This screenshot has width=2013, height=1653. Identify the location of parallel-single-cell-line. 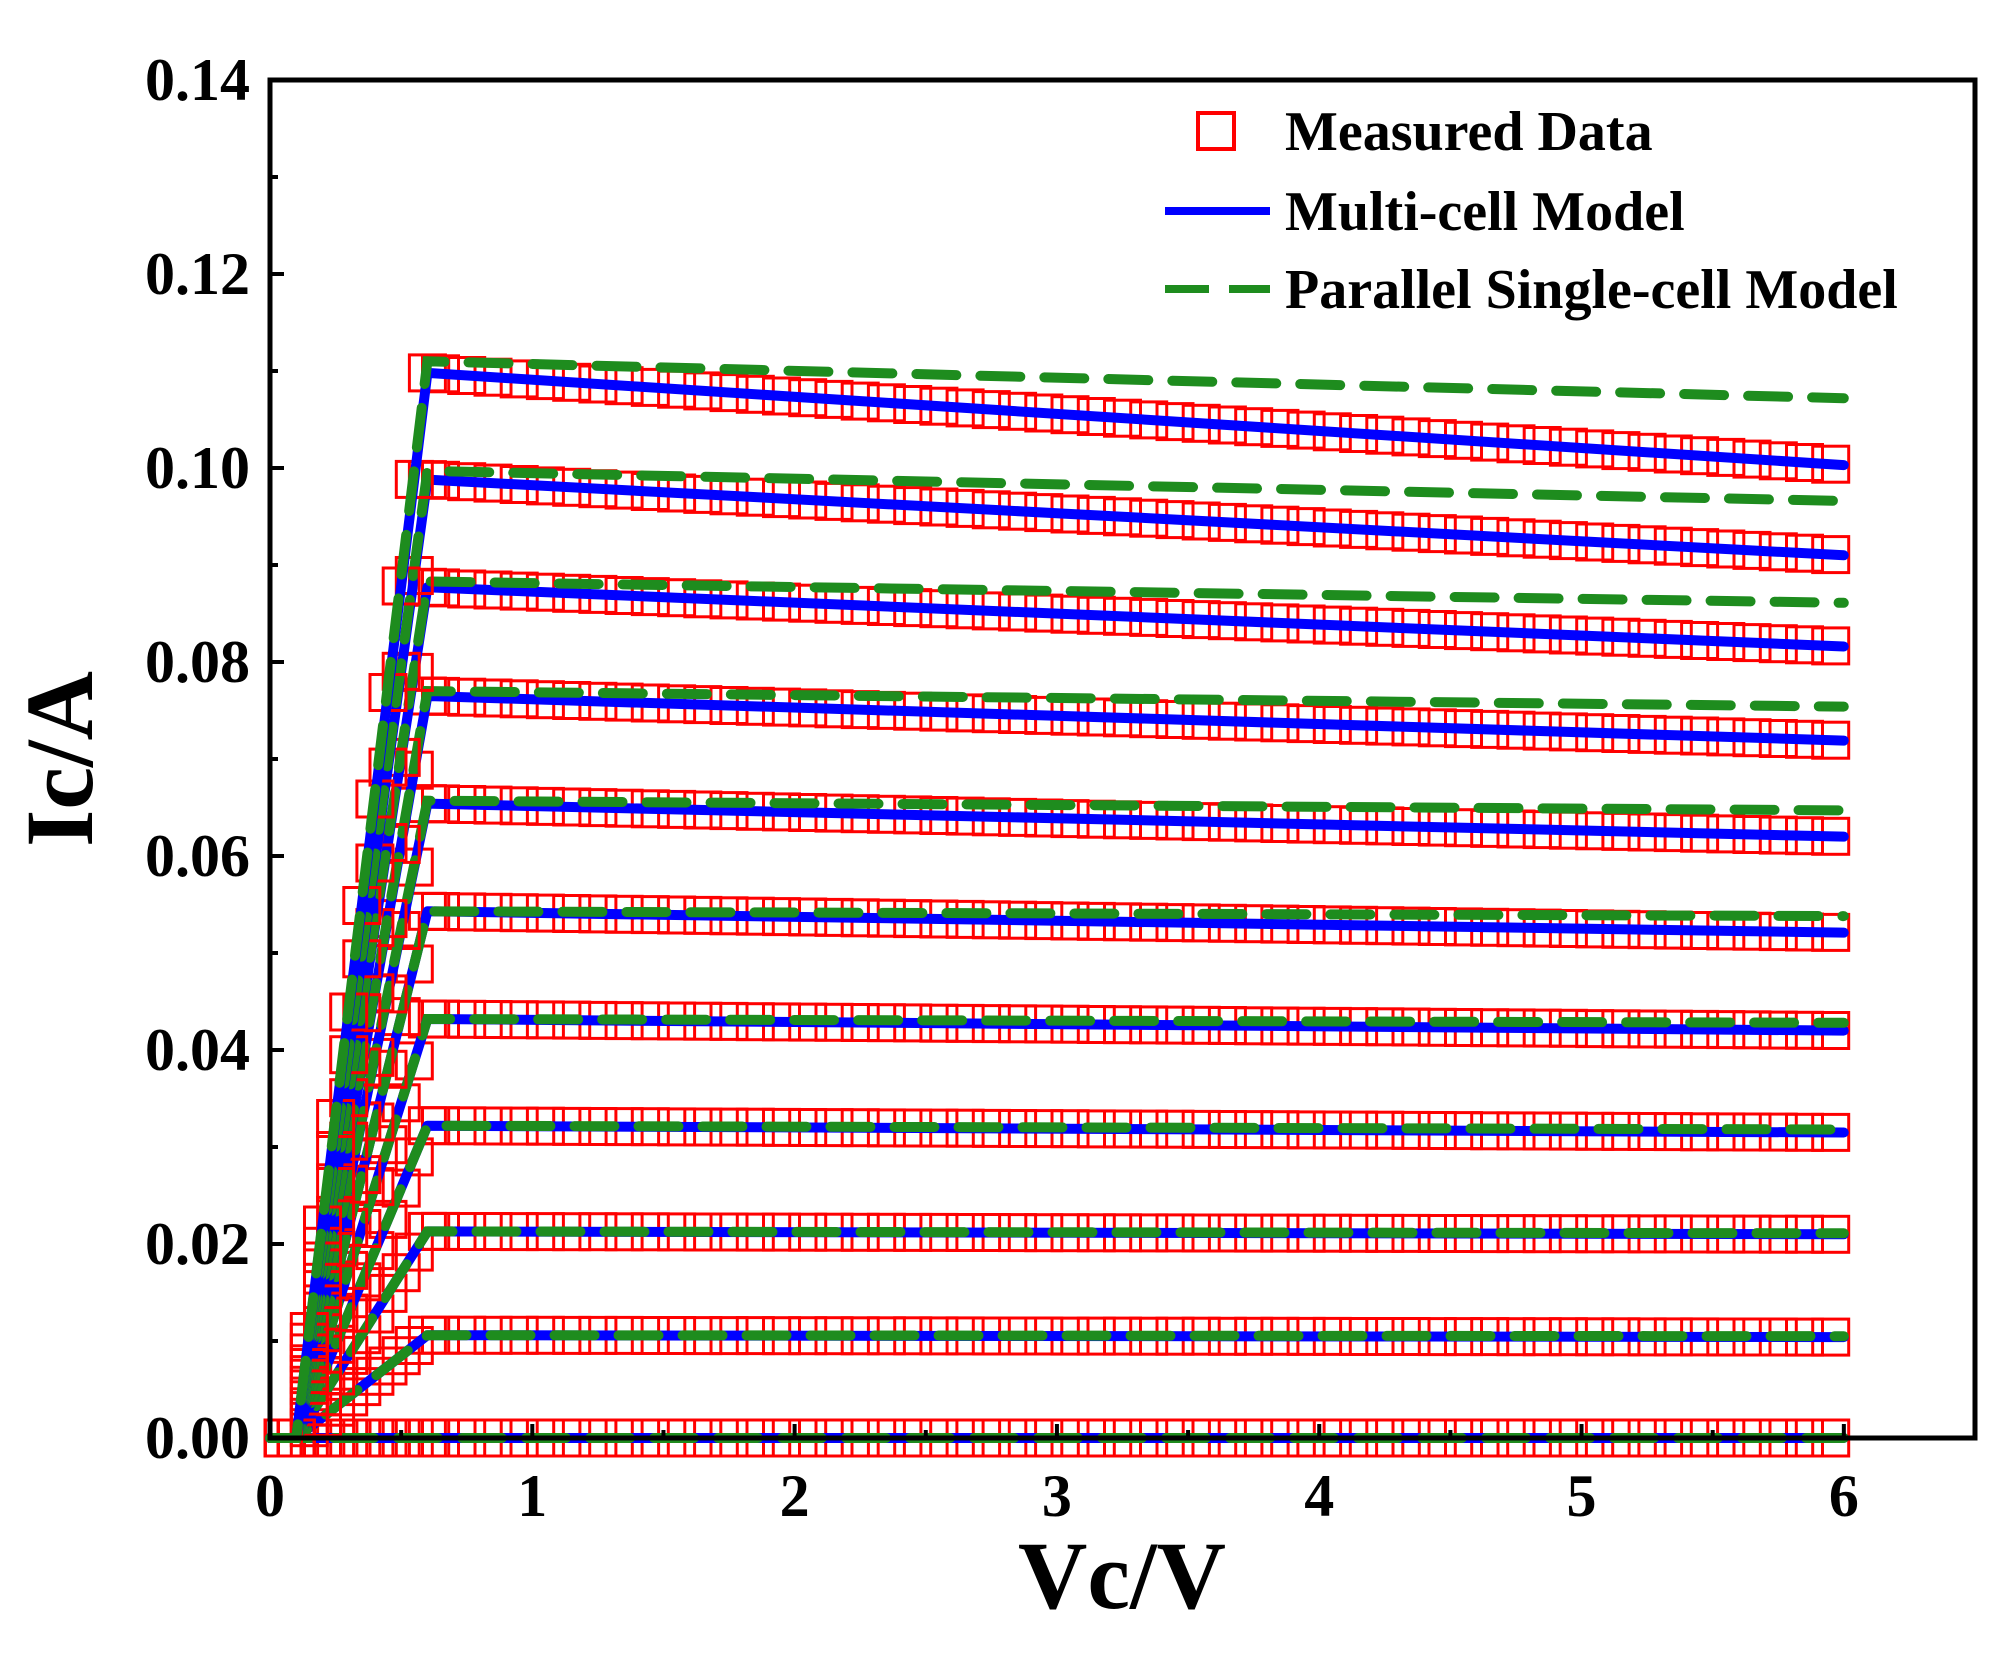
(1057, 1386).